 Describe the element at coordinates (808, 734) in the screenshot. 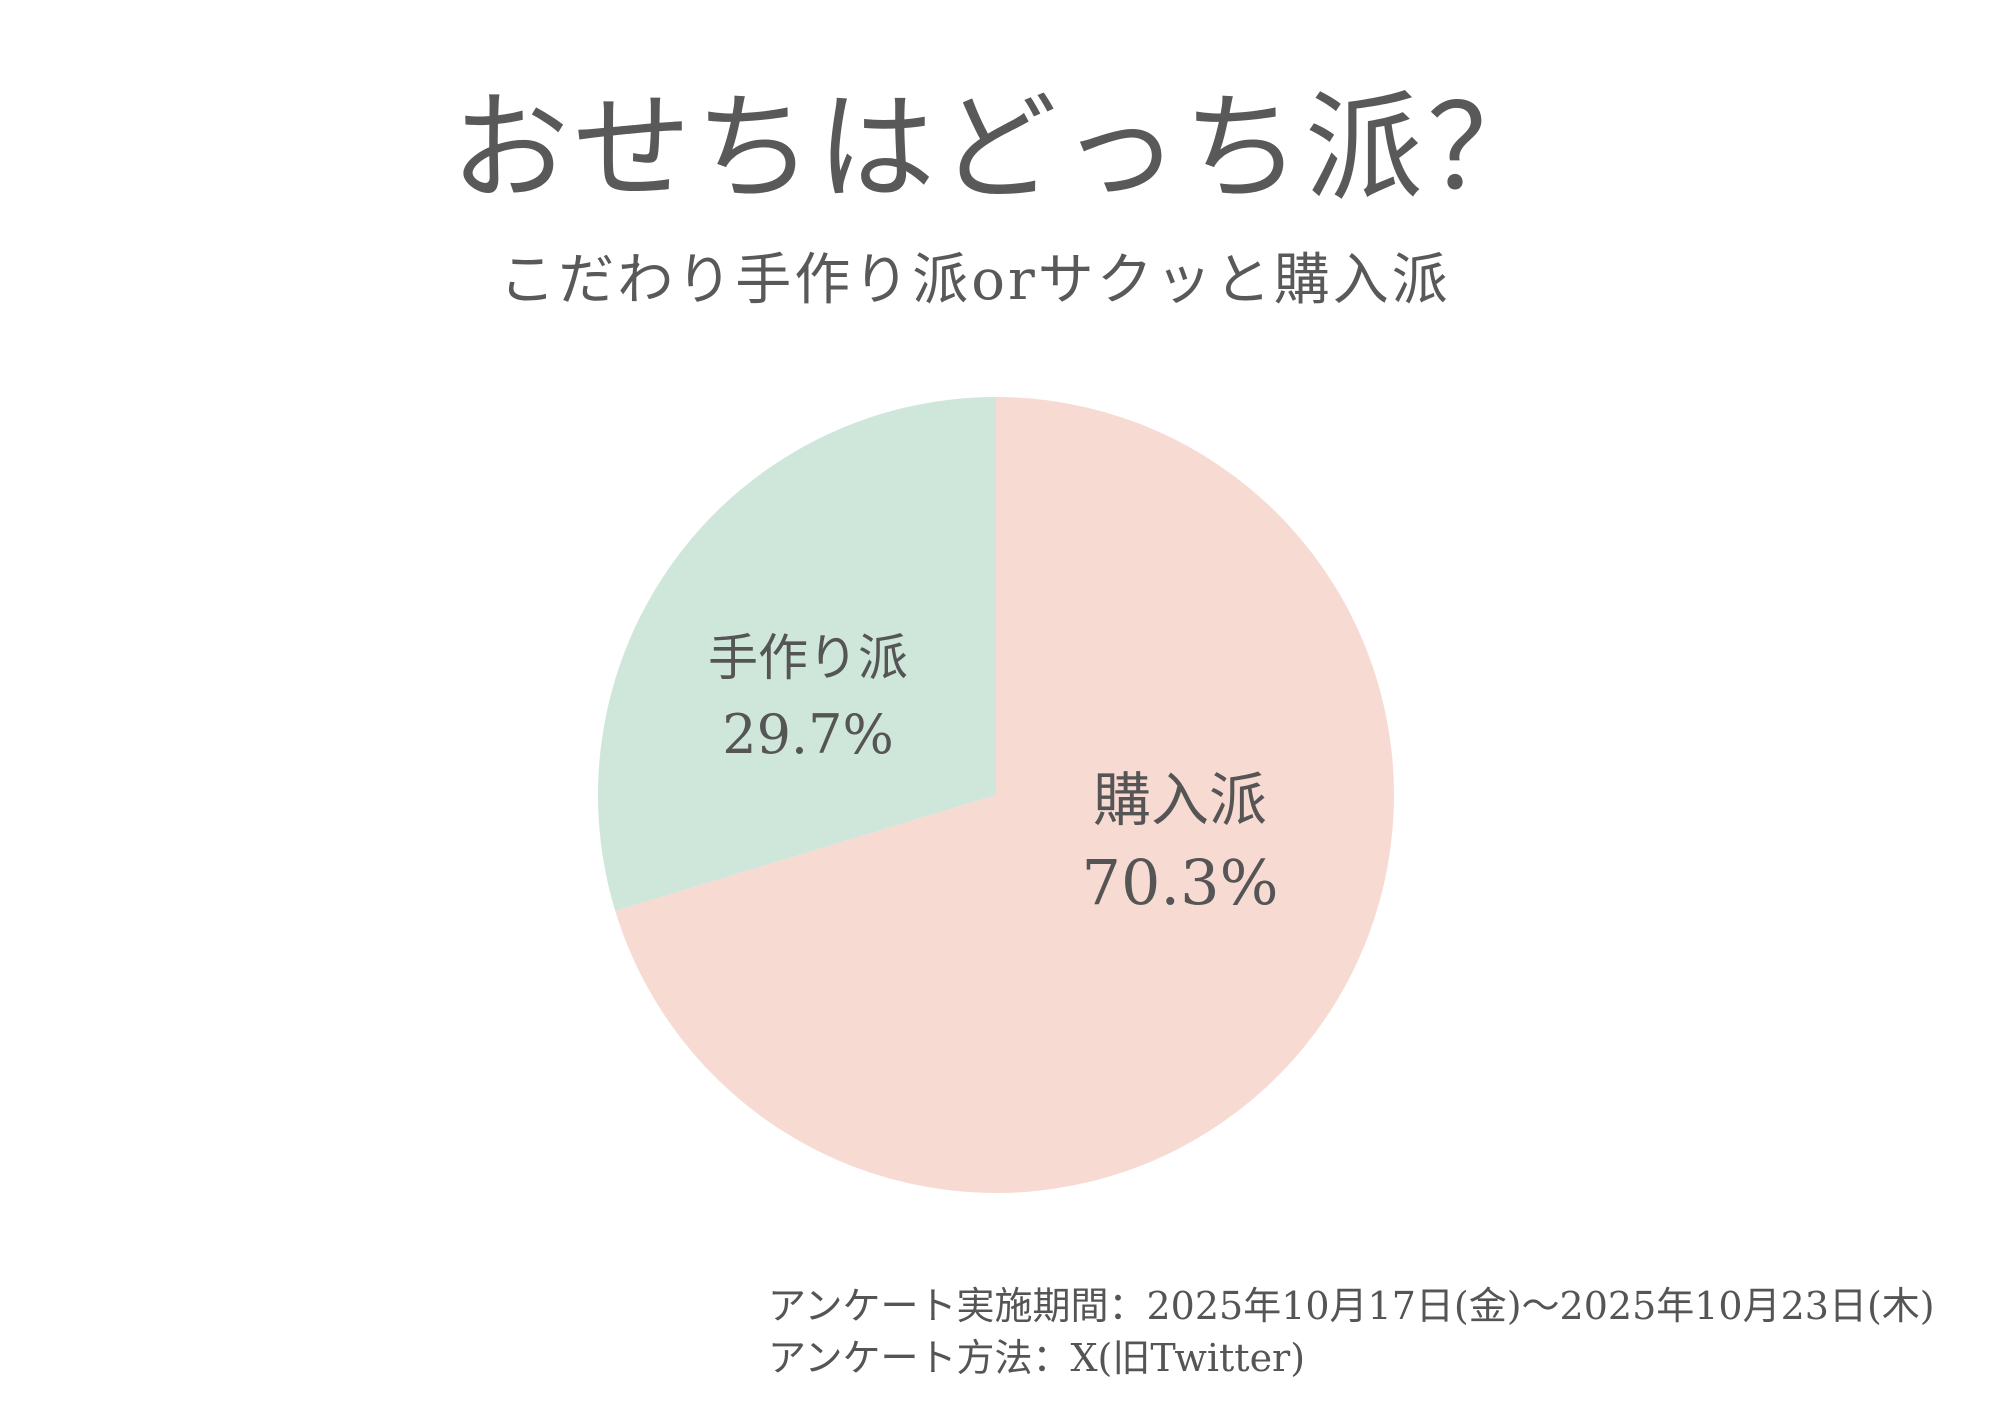

I see `slice-value-label: 29.7%` at that location.